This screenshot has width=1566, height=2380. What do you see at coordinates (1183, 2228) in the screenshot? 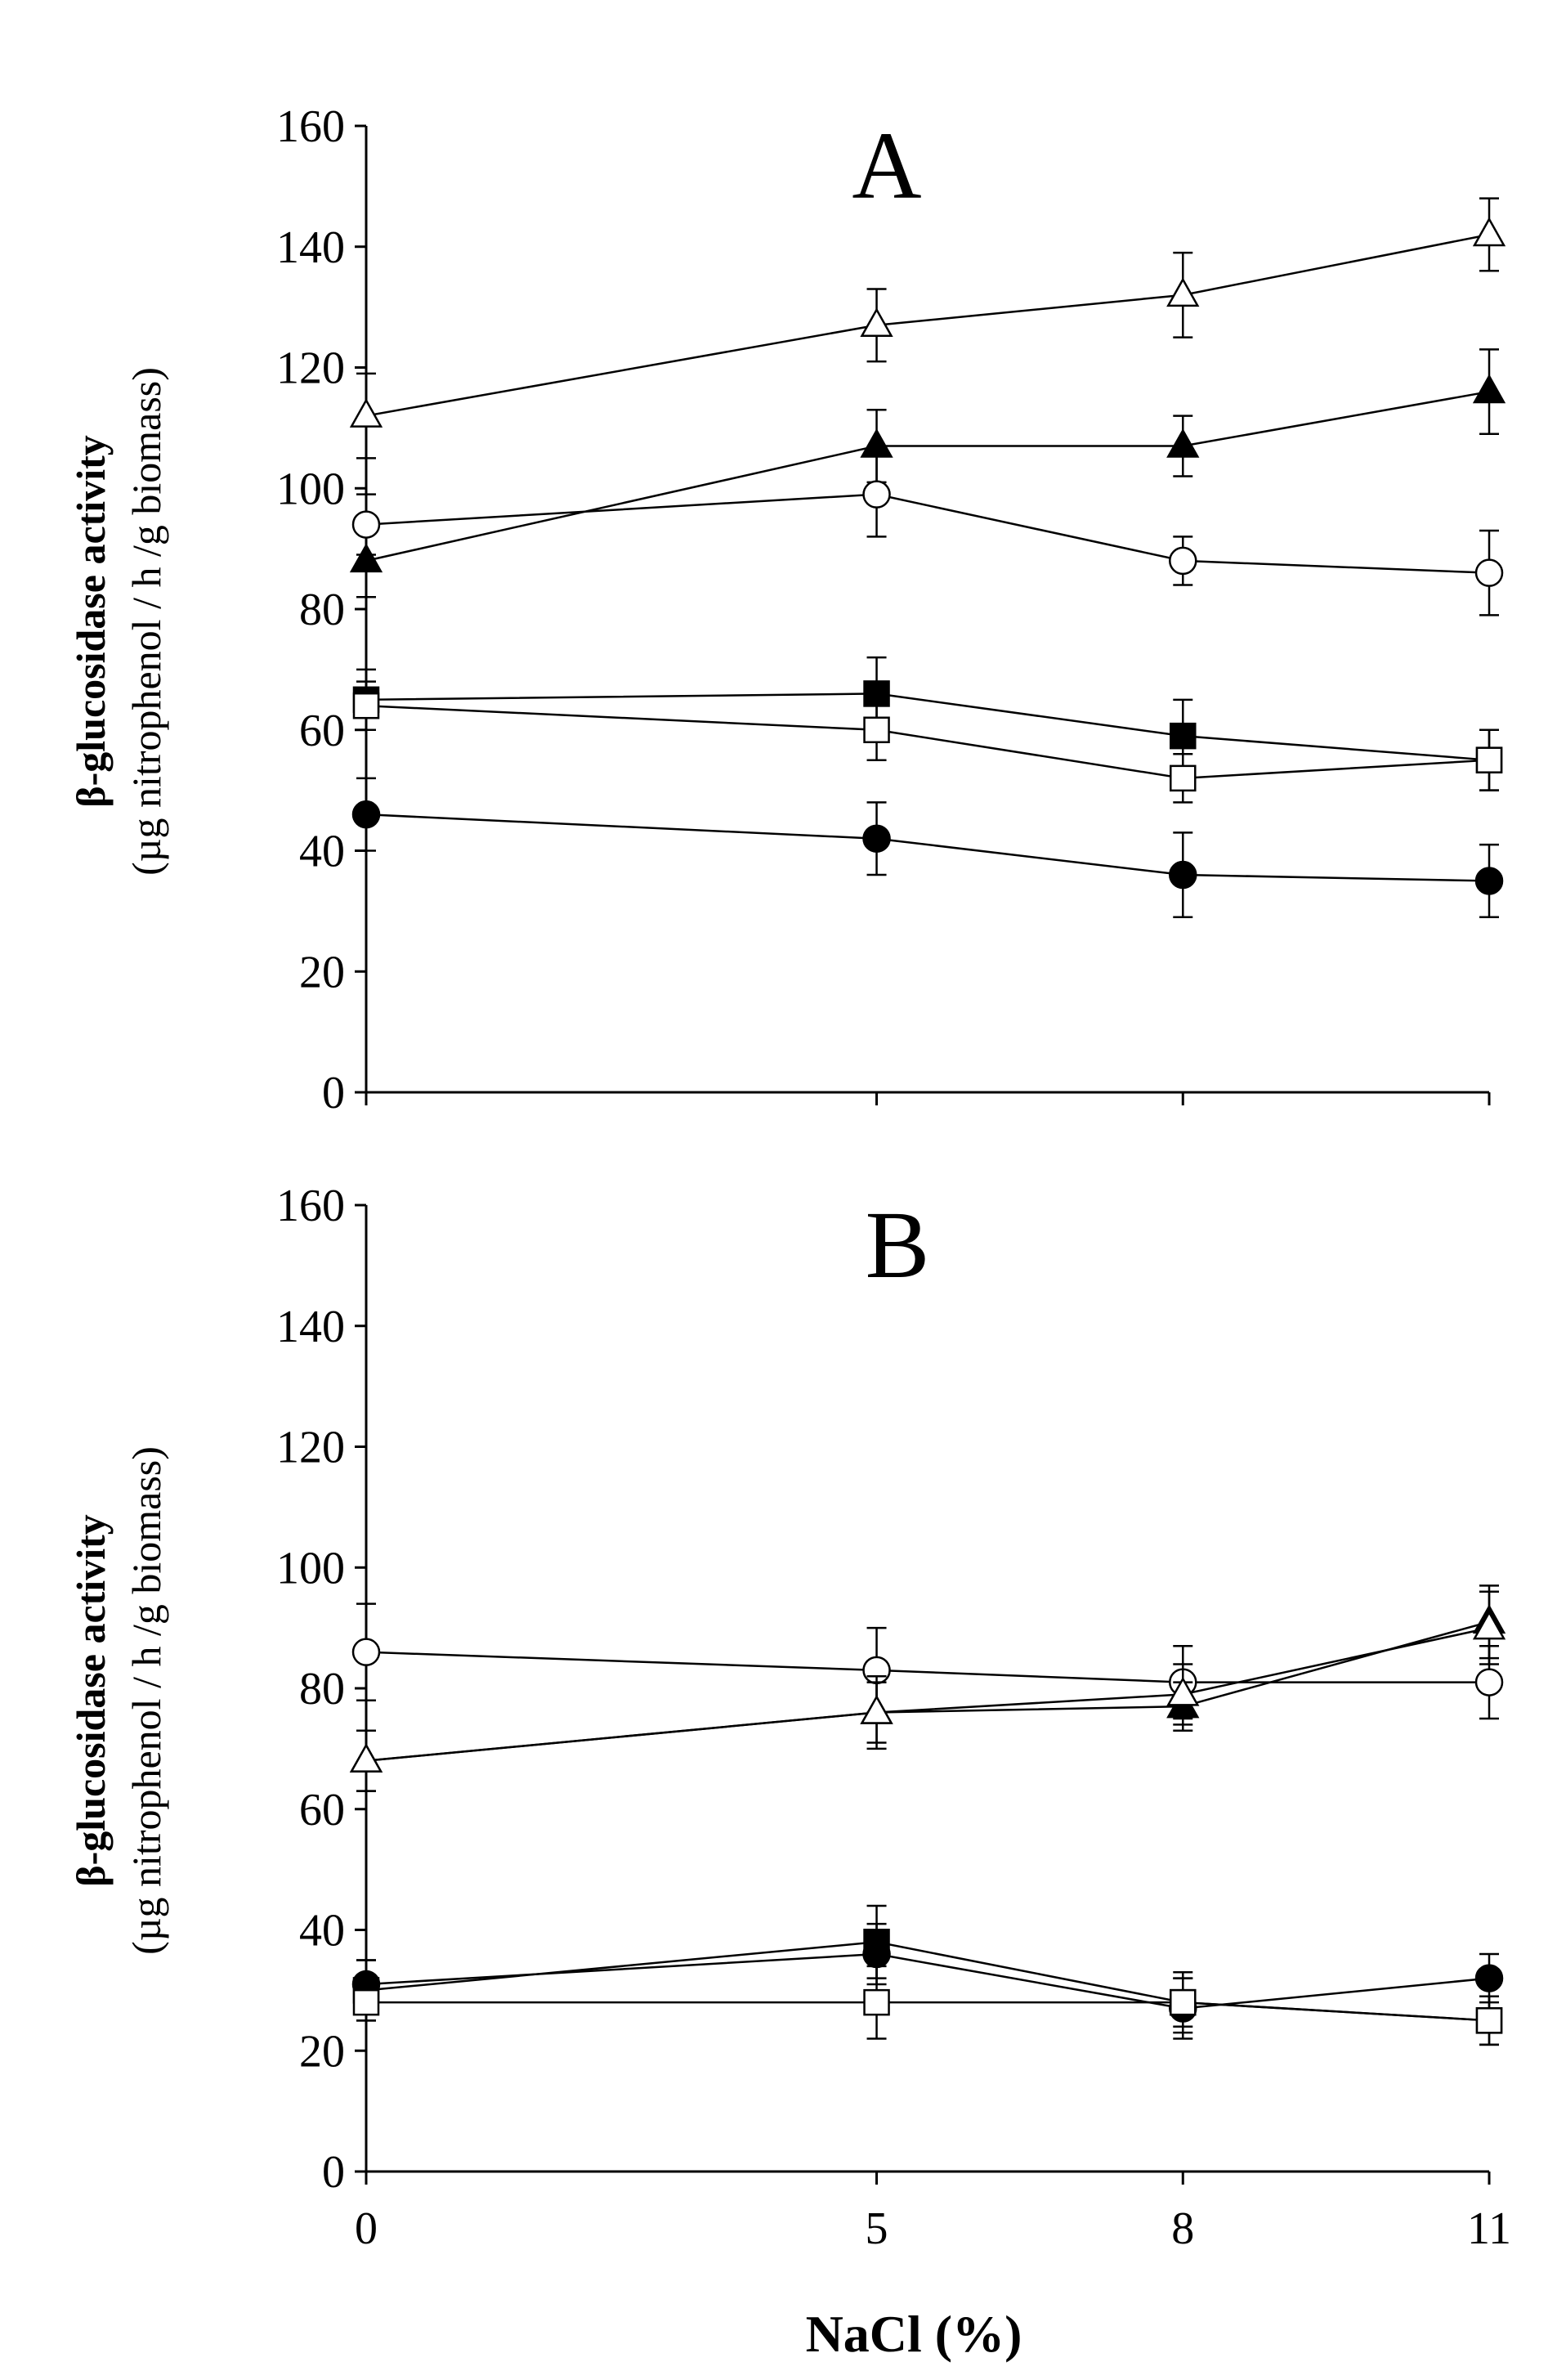
I see `x-tick-label: 8` at bounding box center [1183, 2228].